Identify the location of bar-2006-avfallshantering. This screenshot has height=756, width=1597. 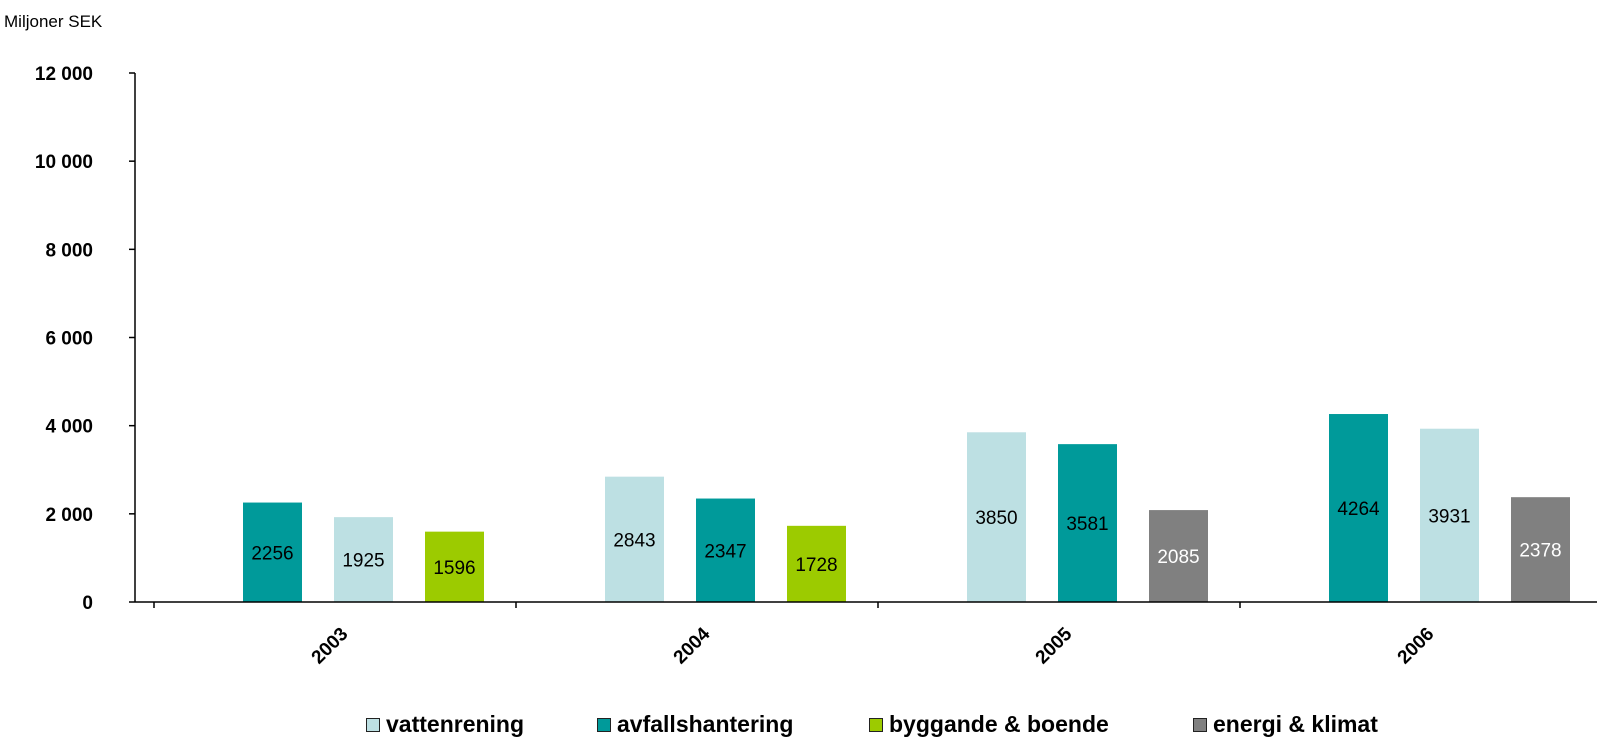
(1358, 508).